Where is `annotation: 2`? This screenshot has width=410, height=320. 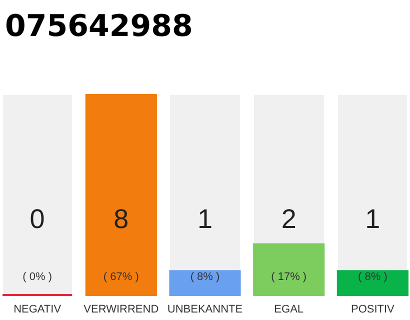 annotation: 2 is located at coordinates (288, 219).